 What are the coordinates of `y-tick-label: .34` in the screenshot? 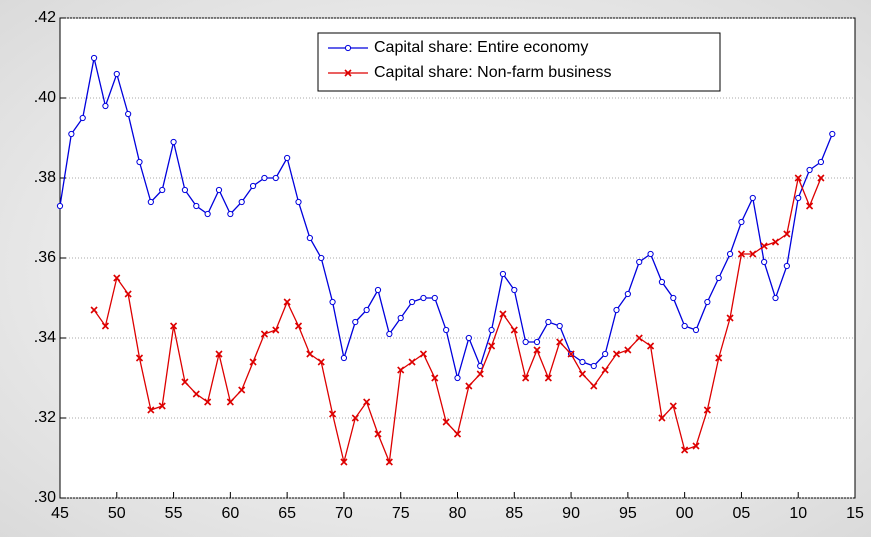 It's located at (45, 337).